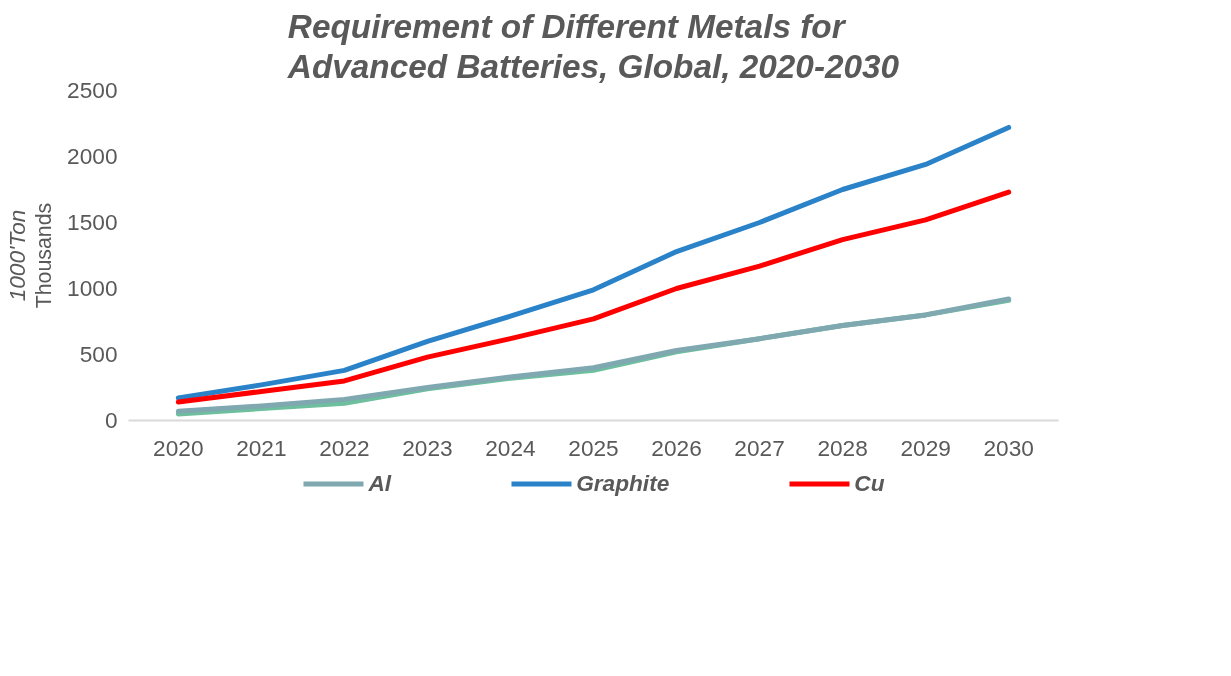  Describe the element at coordinates (44, 255) in the screenshot. I see `text: Thousands` at that location.